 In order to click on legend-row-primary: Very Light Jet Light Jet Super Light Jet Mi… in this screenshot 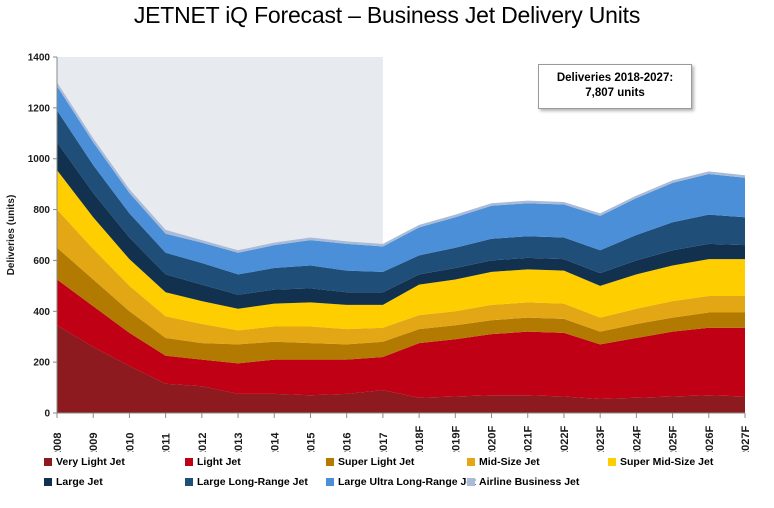, I will do `click(407, 462)`.